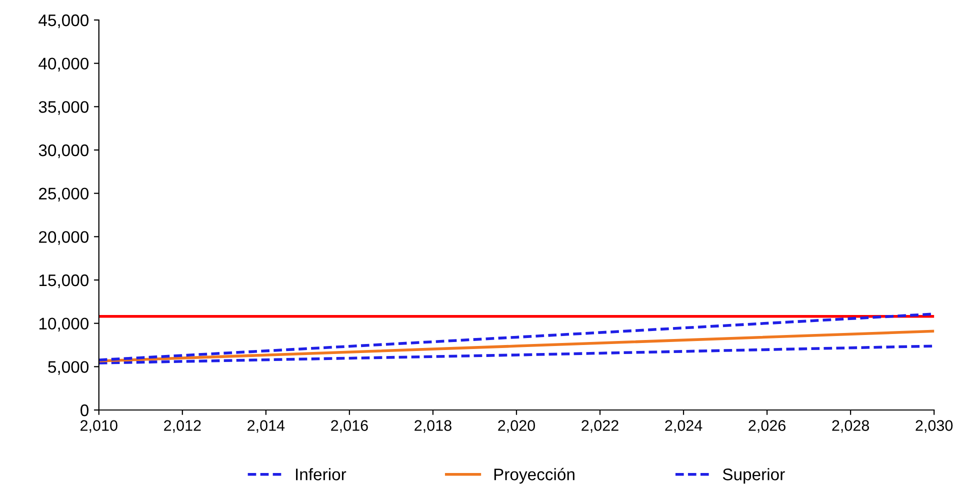  I want to click on y-tick-label: 5,000, so click(68, 368).